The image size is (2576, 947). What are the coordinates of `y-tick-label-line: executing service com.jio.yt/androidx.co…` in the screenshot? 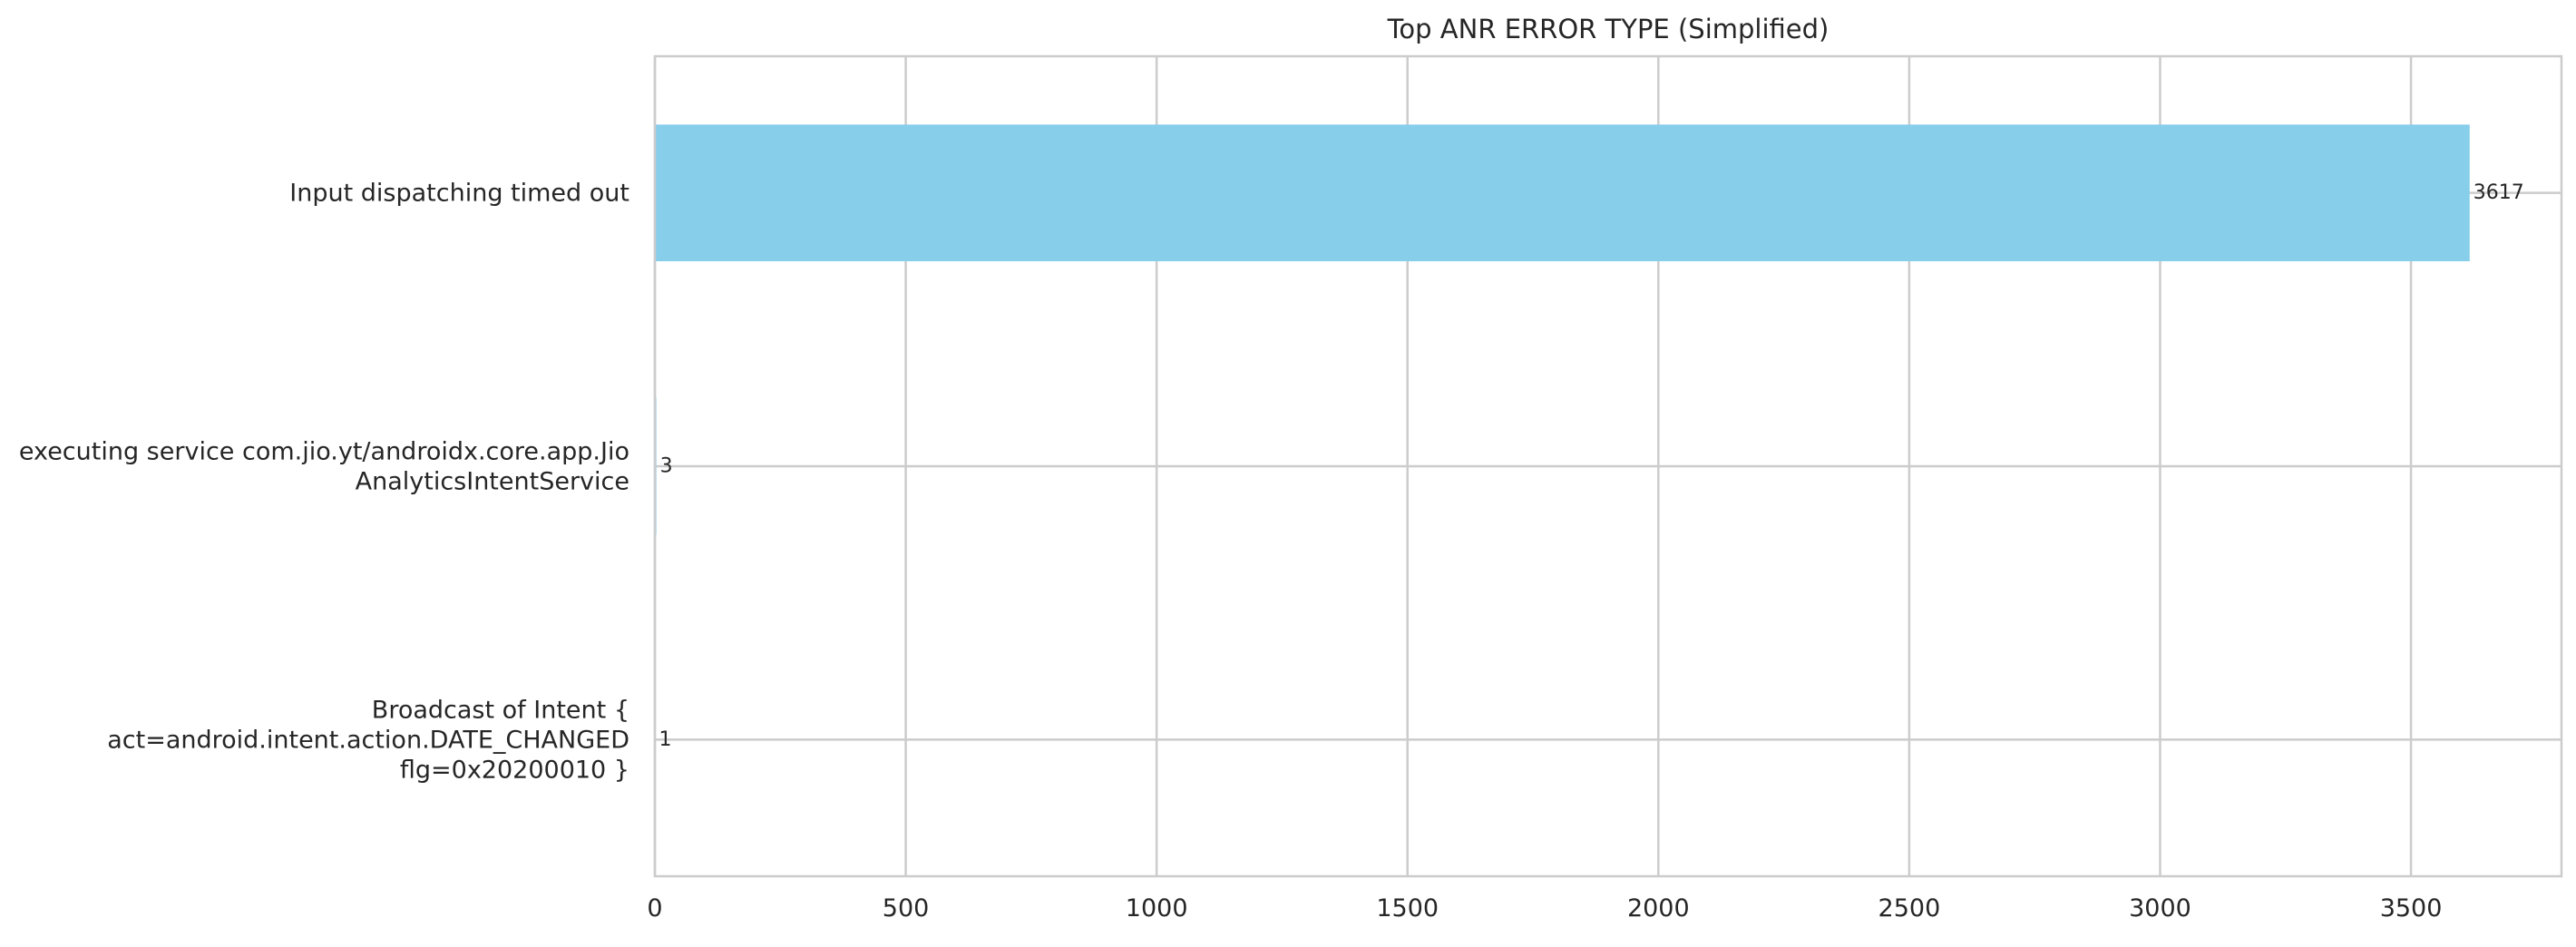 It's located at (324, 451).